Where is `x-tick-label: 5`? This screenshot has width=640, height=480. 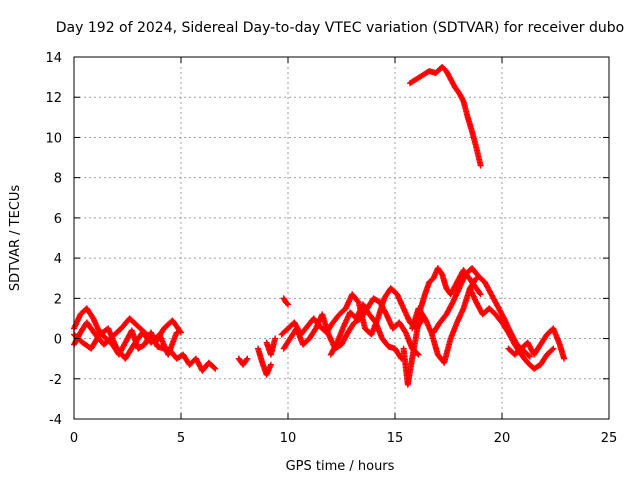 x-tick-label: 5 is located at coordinates (181, 438).